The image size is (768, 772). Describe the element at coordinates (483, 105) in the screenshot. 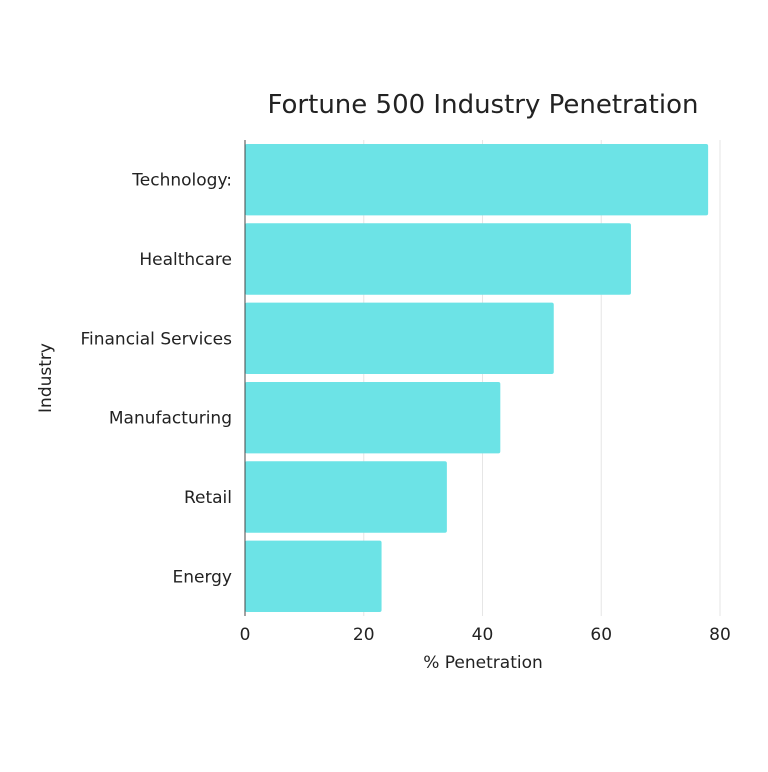

I see `chart-title: Fortune 500 Industry Penetration` at that location.